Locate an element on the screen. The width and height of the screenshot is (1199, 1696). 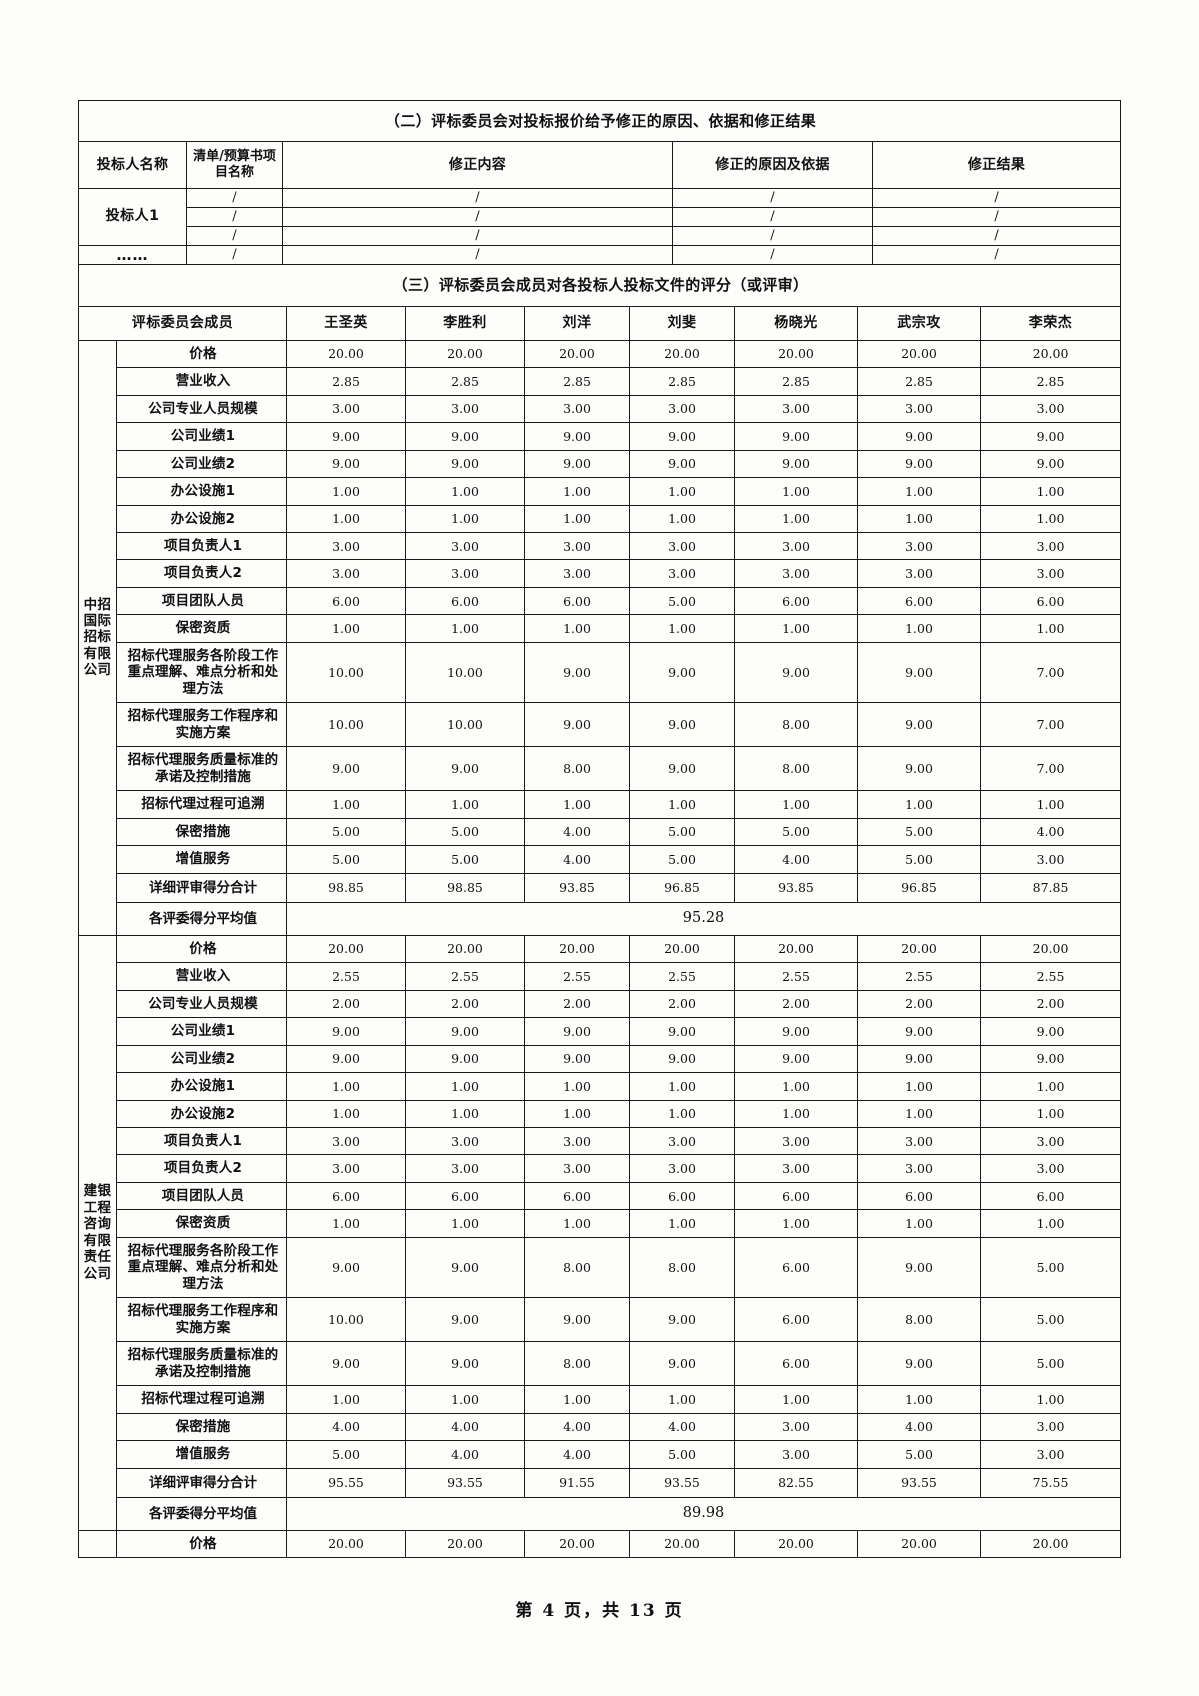
total-score-cell: 93.55 is located at coordinates (919, 1483).